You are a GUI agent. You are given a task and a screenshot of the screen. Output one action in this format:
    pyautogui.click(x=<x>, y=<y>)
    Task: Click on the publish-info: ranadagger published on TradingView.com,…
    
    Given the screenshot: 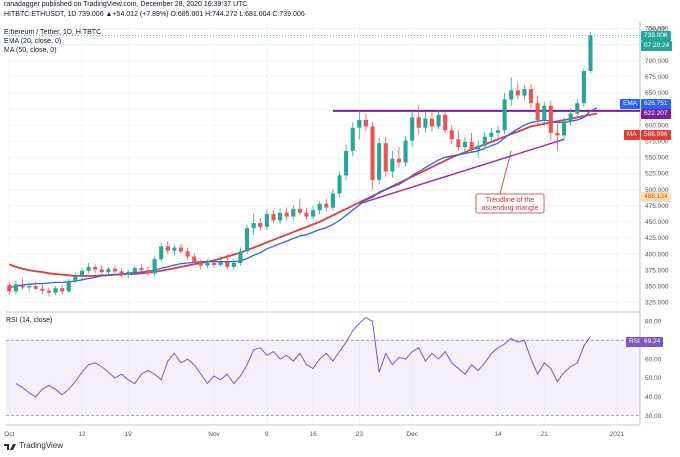 What is the action you would take?
    pyautogui.click(x=126, y=4)
    